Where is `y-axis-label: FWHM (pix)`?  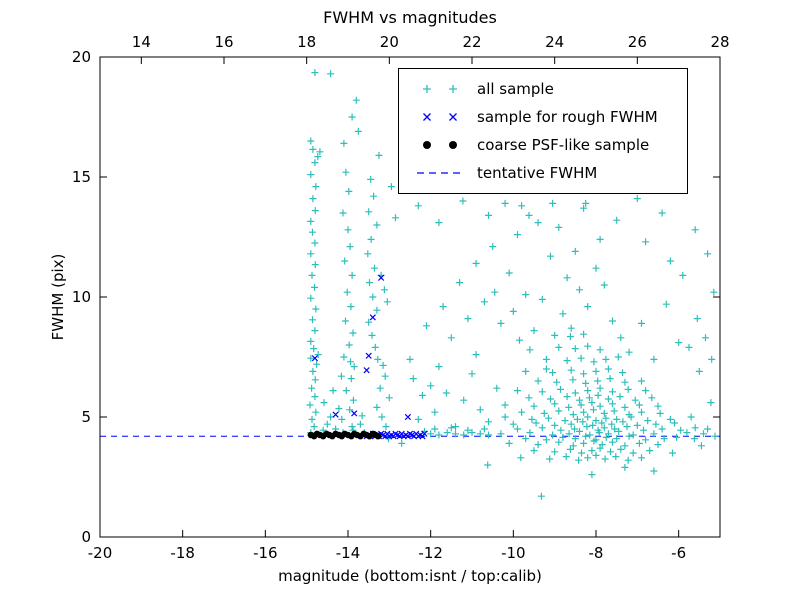
y-axis-label: FWHM (pix) is located at coordinates (58, 297).